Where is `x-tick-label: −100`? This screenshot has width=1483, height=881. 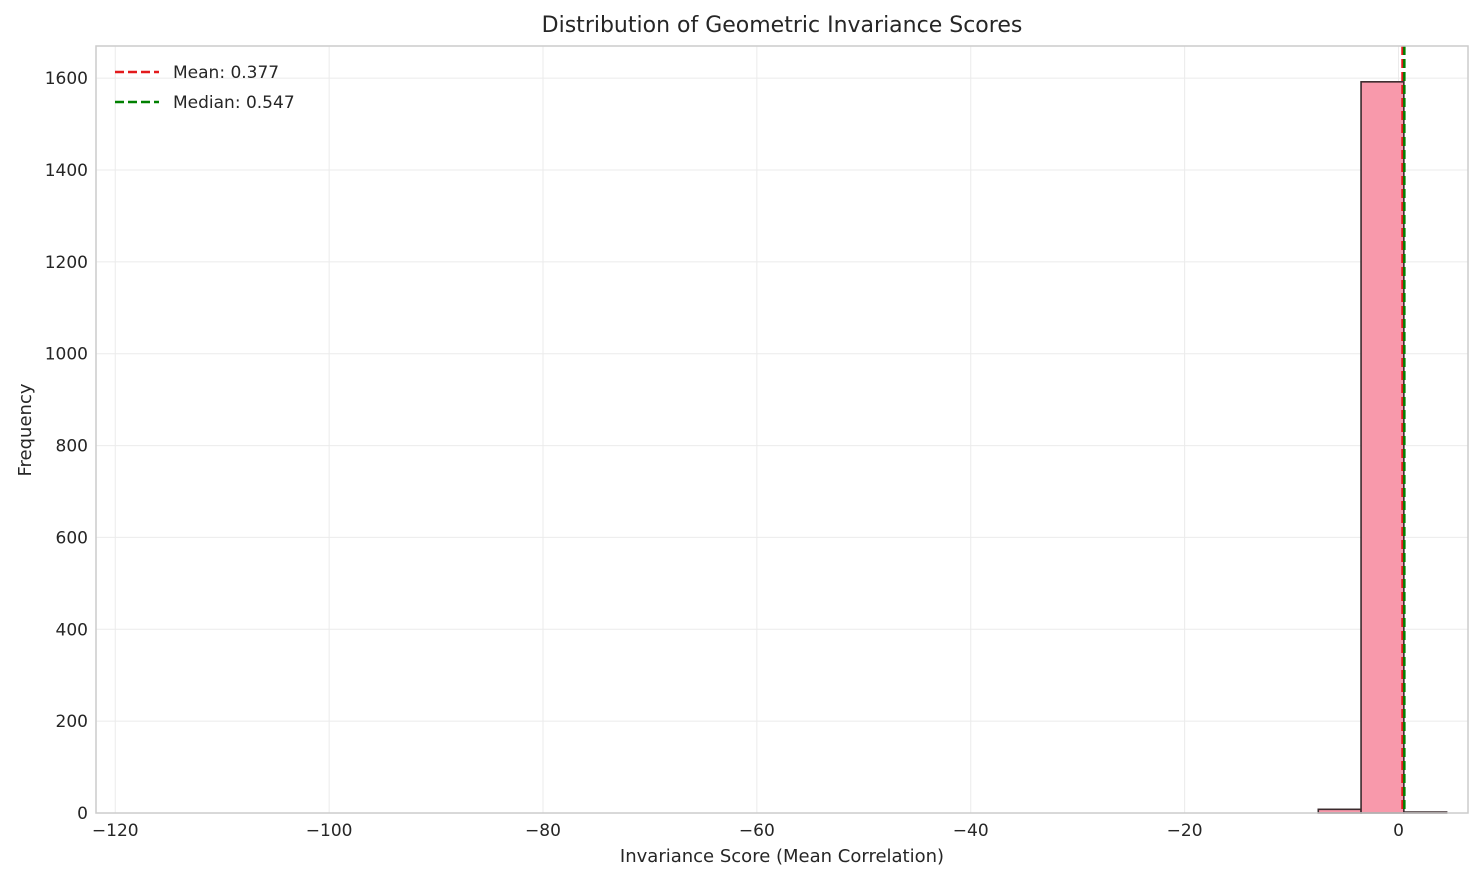 x-tick-label: −100 is located at coordinates (329, 831).